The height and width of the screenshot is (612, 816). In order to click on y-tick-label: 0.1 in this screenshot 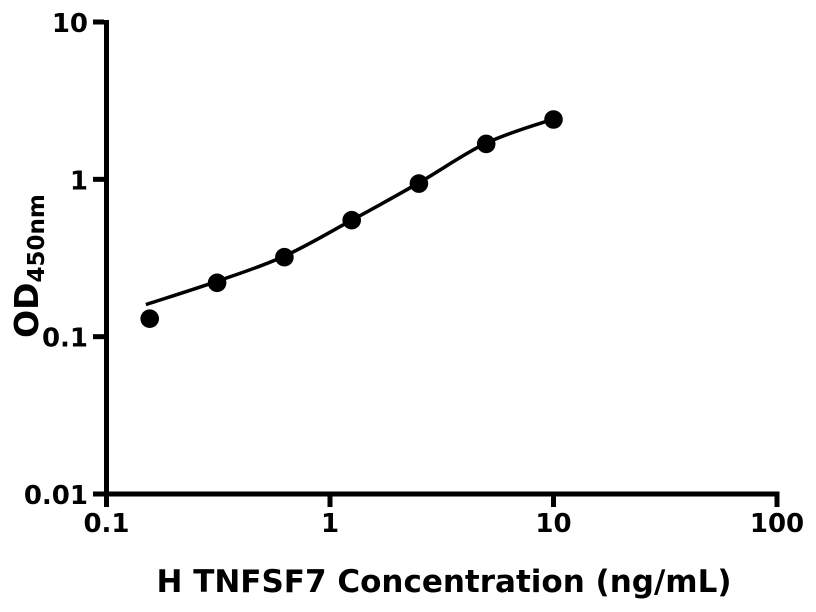, I will do `click(65, 339)`.